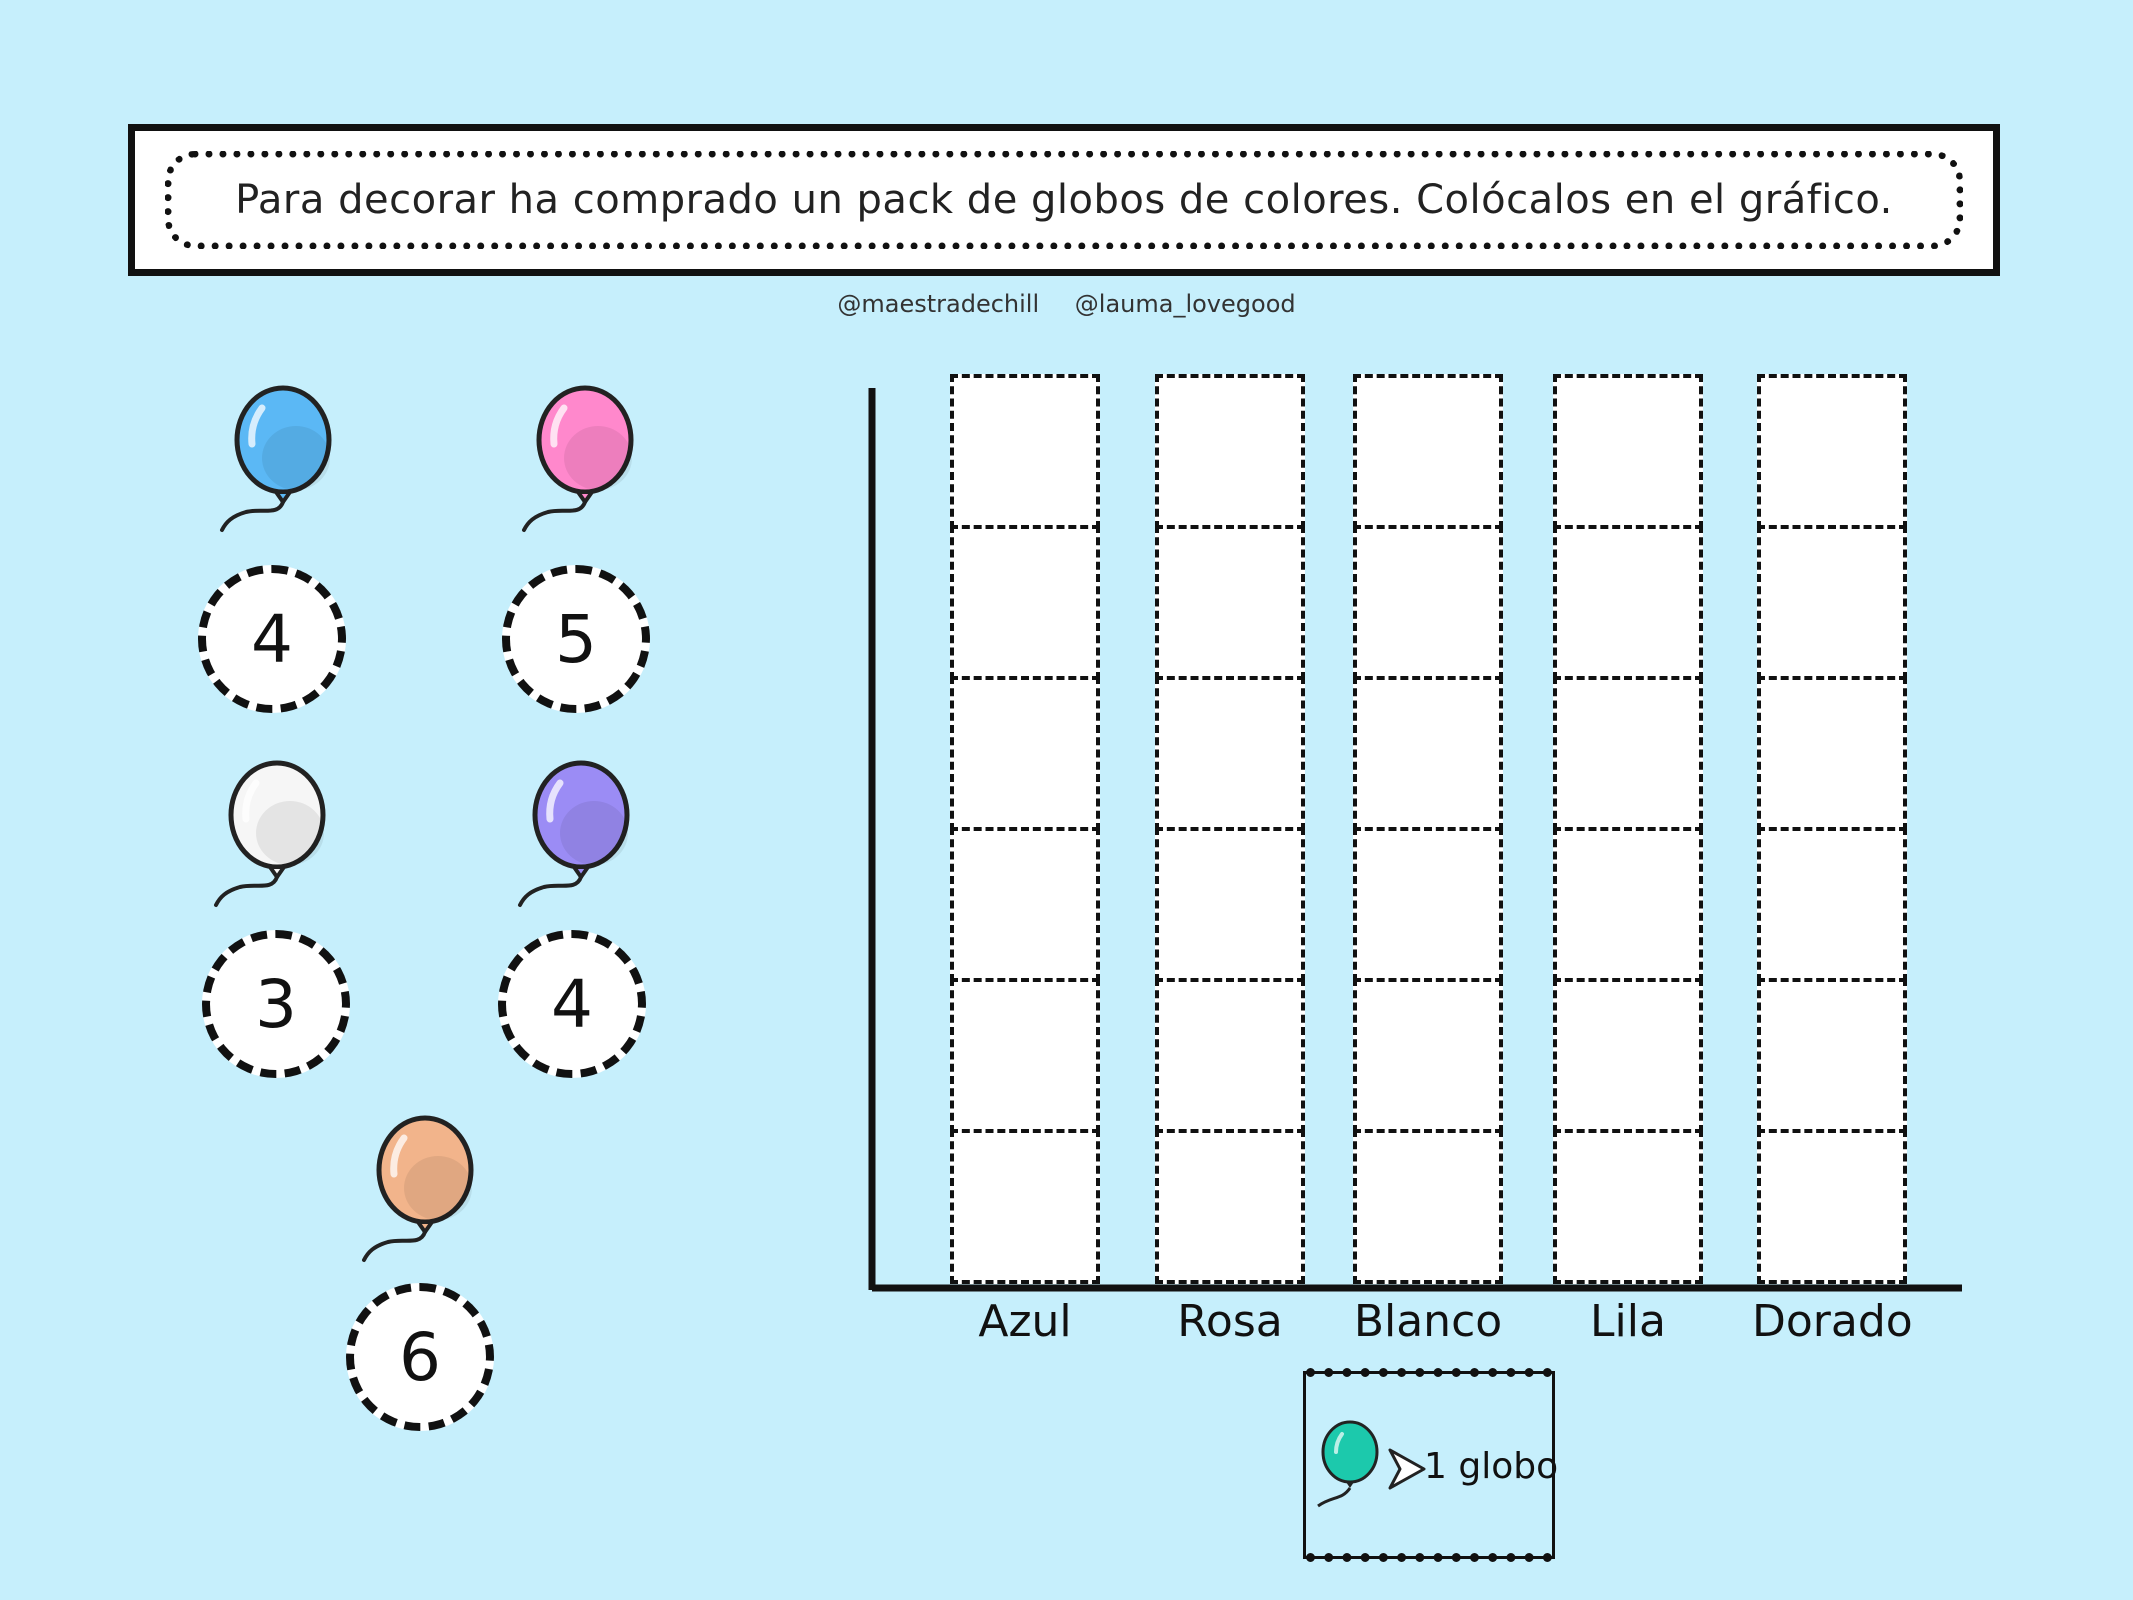  I want to click on white-balloon-icon, so click(270, 833).